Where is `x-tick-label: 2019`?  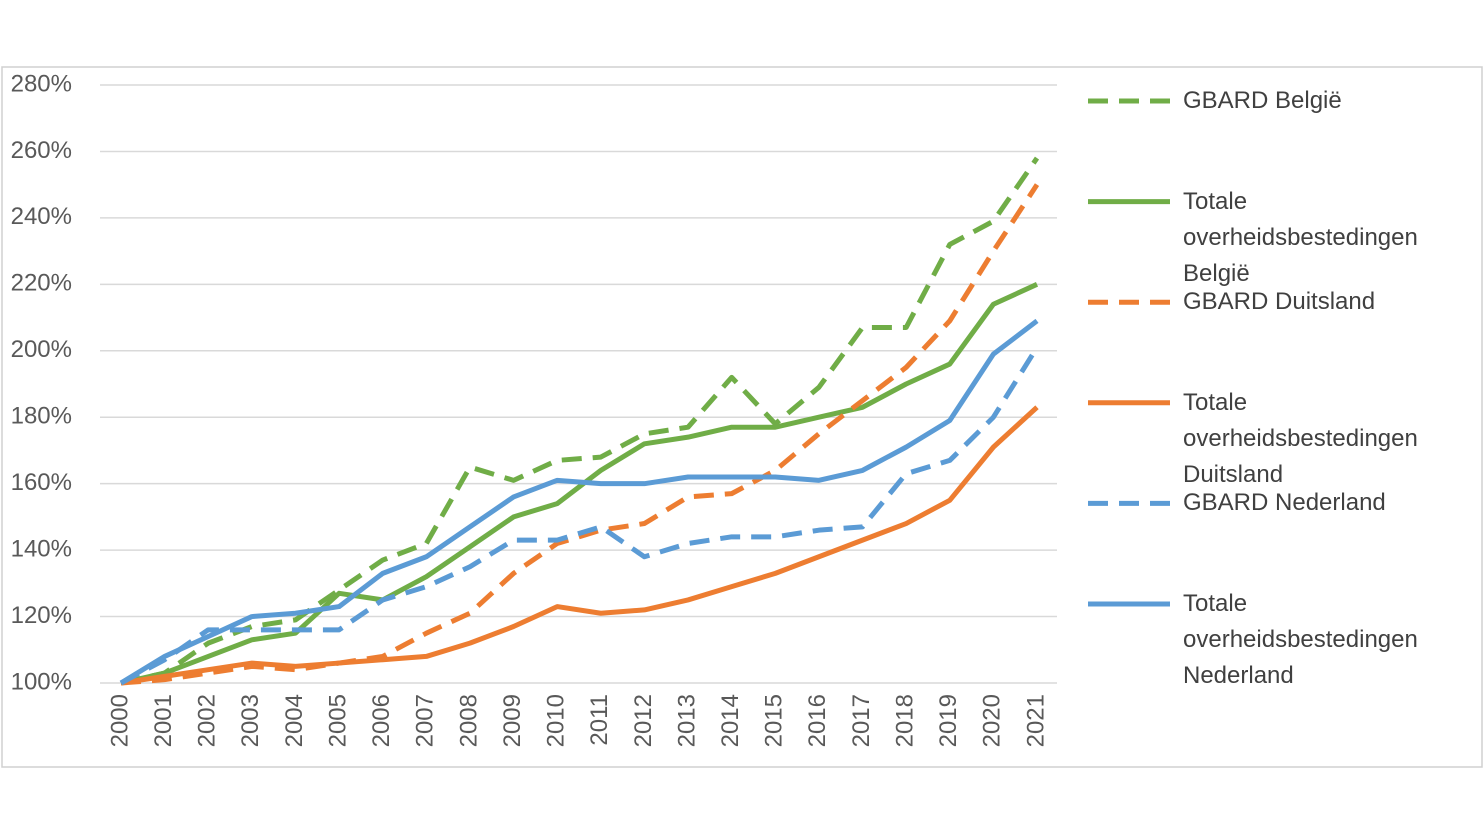 x-tick-label: 2019 is located at coordinates (948, 720).